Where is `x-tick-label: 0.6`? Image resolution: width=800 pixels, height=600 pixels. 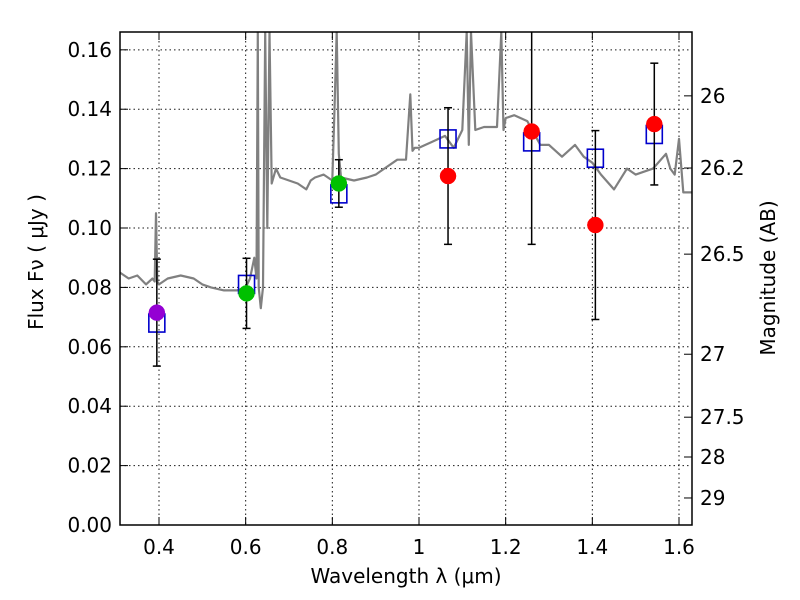 x-tick-label: 0.6 is located at coordinates (246, 547).